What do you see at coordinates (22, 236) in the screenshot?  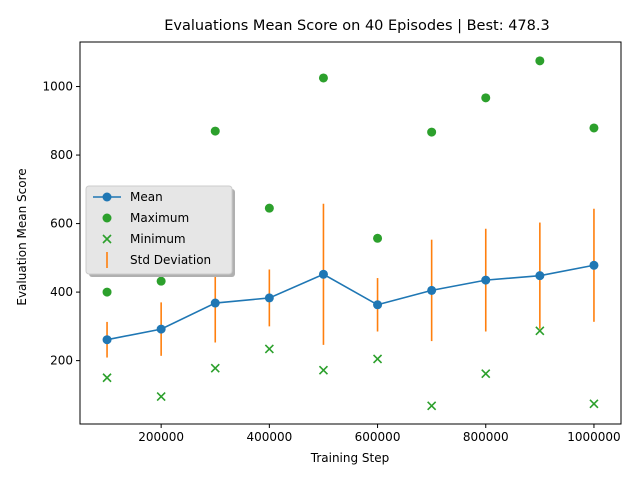 I see `y-axis-title: Evaluation Mean Score` at bounding box center [22, 236].